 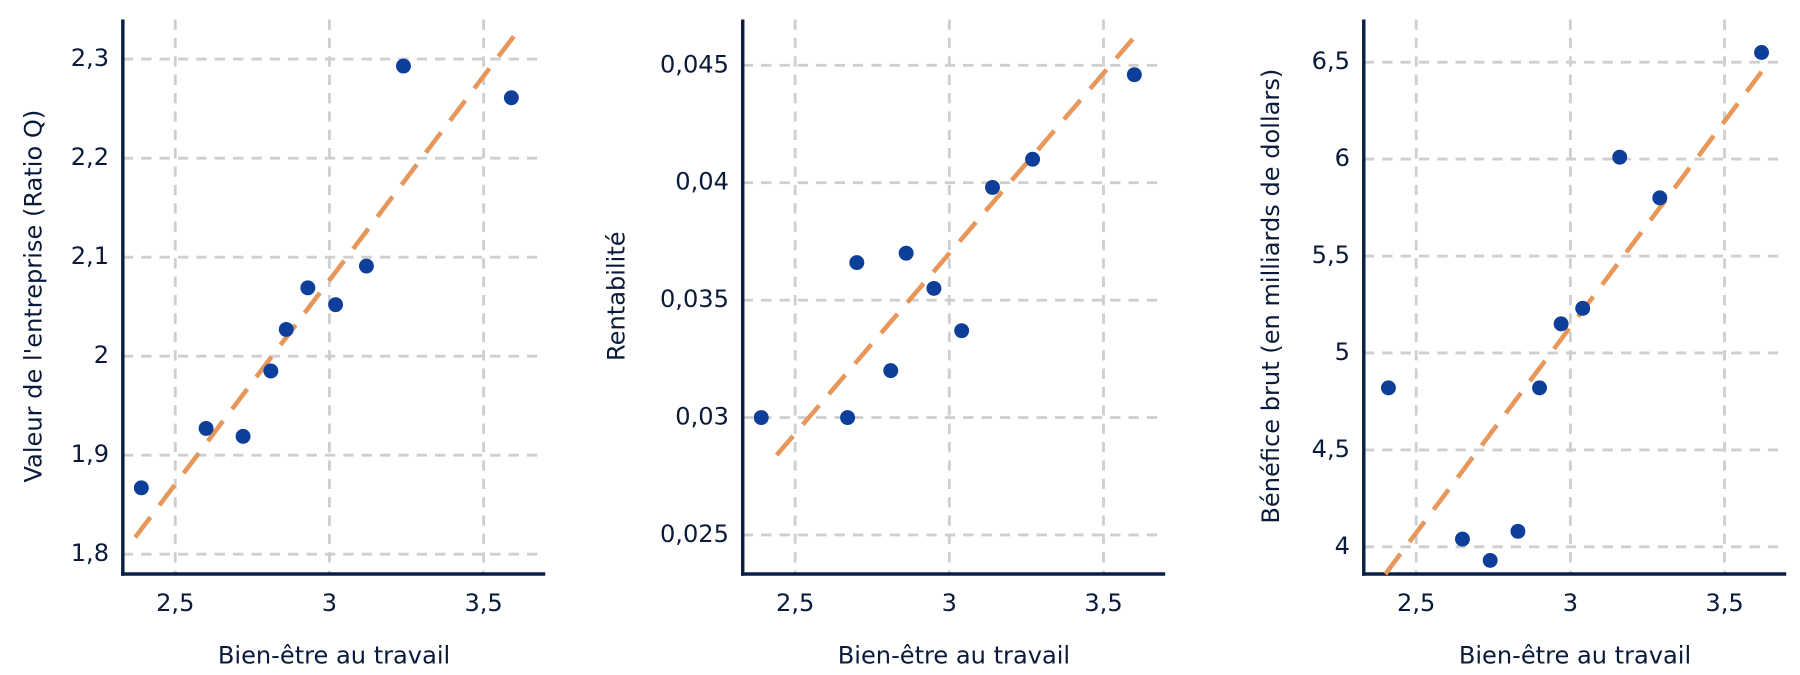 What do you see at coordinates (694, 299) in the screenshot?
I see `y-tick-label: 0,035` at bounding box center [694, 299].